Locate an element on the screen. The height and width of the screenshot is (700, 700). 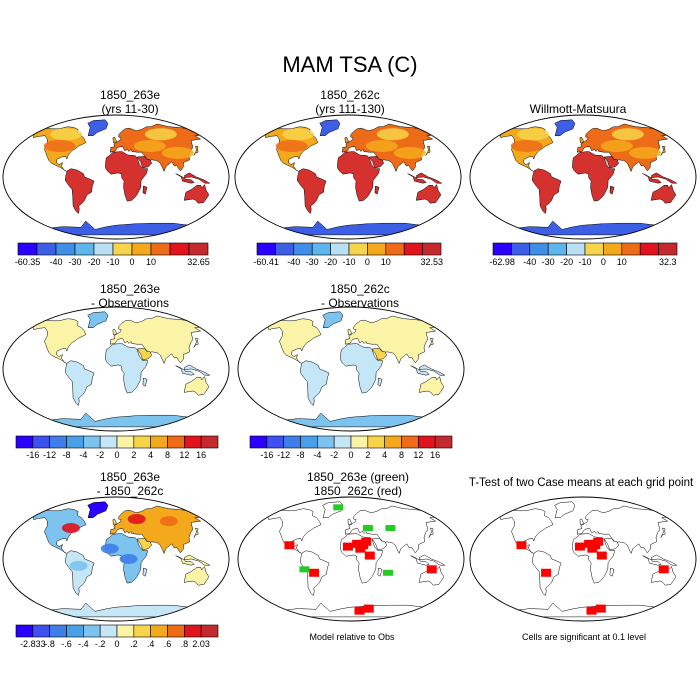
colorbar-label: 8 is located at coordinates (167, 455).